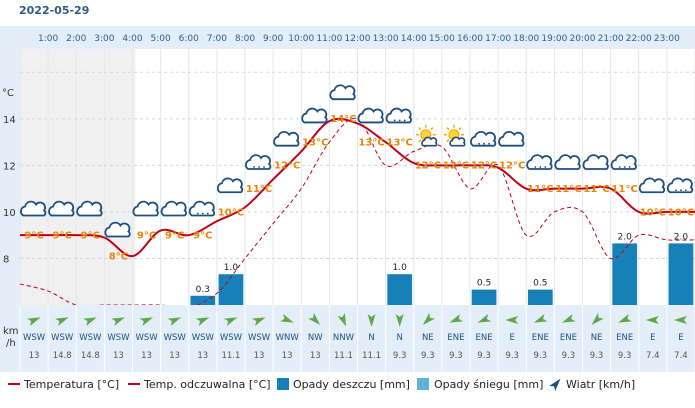  I want to click on wind-unit-label: /h, so click(11, 343).